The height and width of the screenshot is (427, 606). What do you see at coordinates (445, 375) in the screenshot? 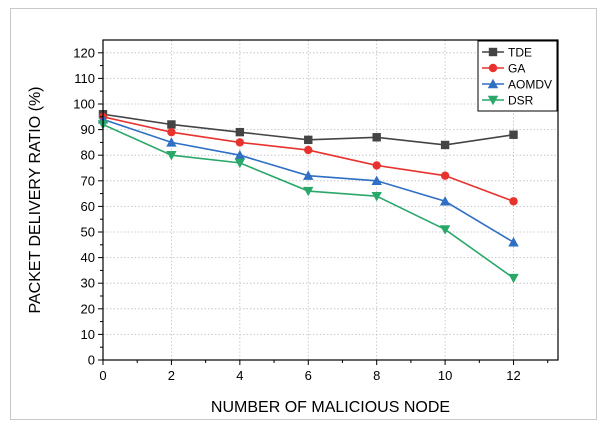
I see `x-tick-label: 10` at bounding box center [445, 375].